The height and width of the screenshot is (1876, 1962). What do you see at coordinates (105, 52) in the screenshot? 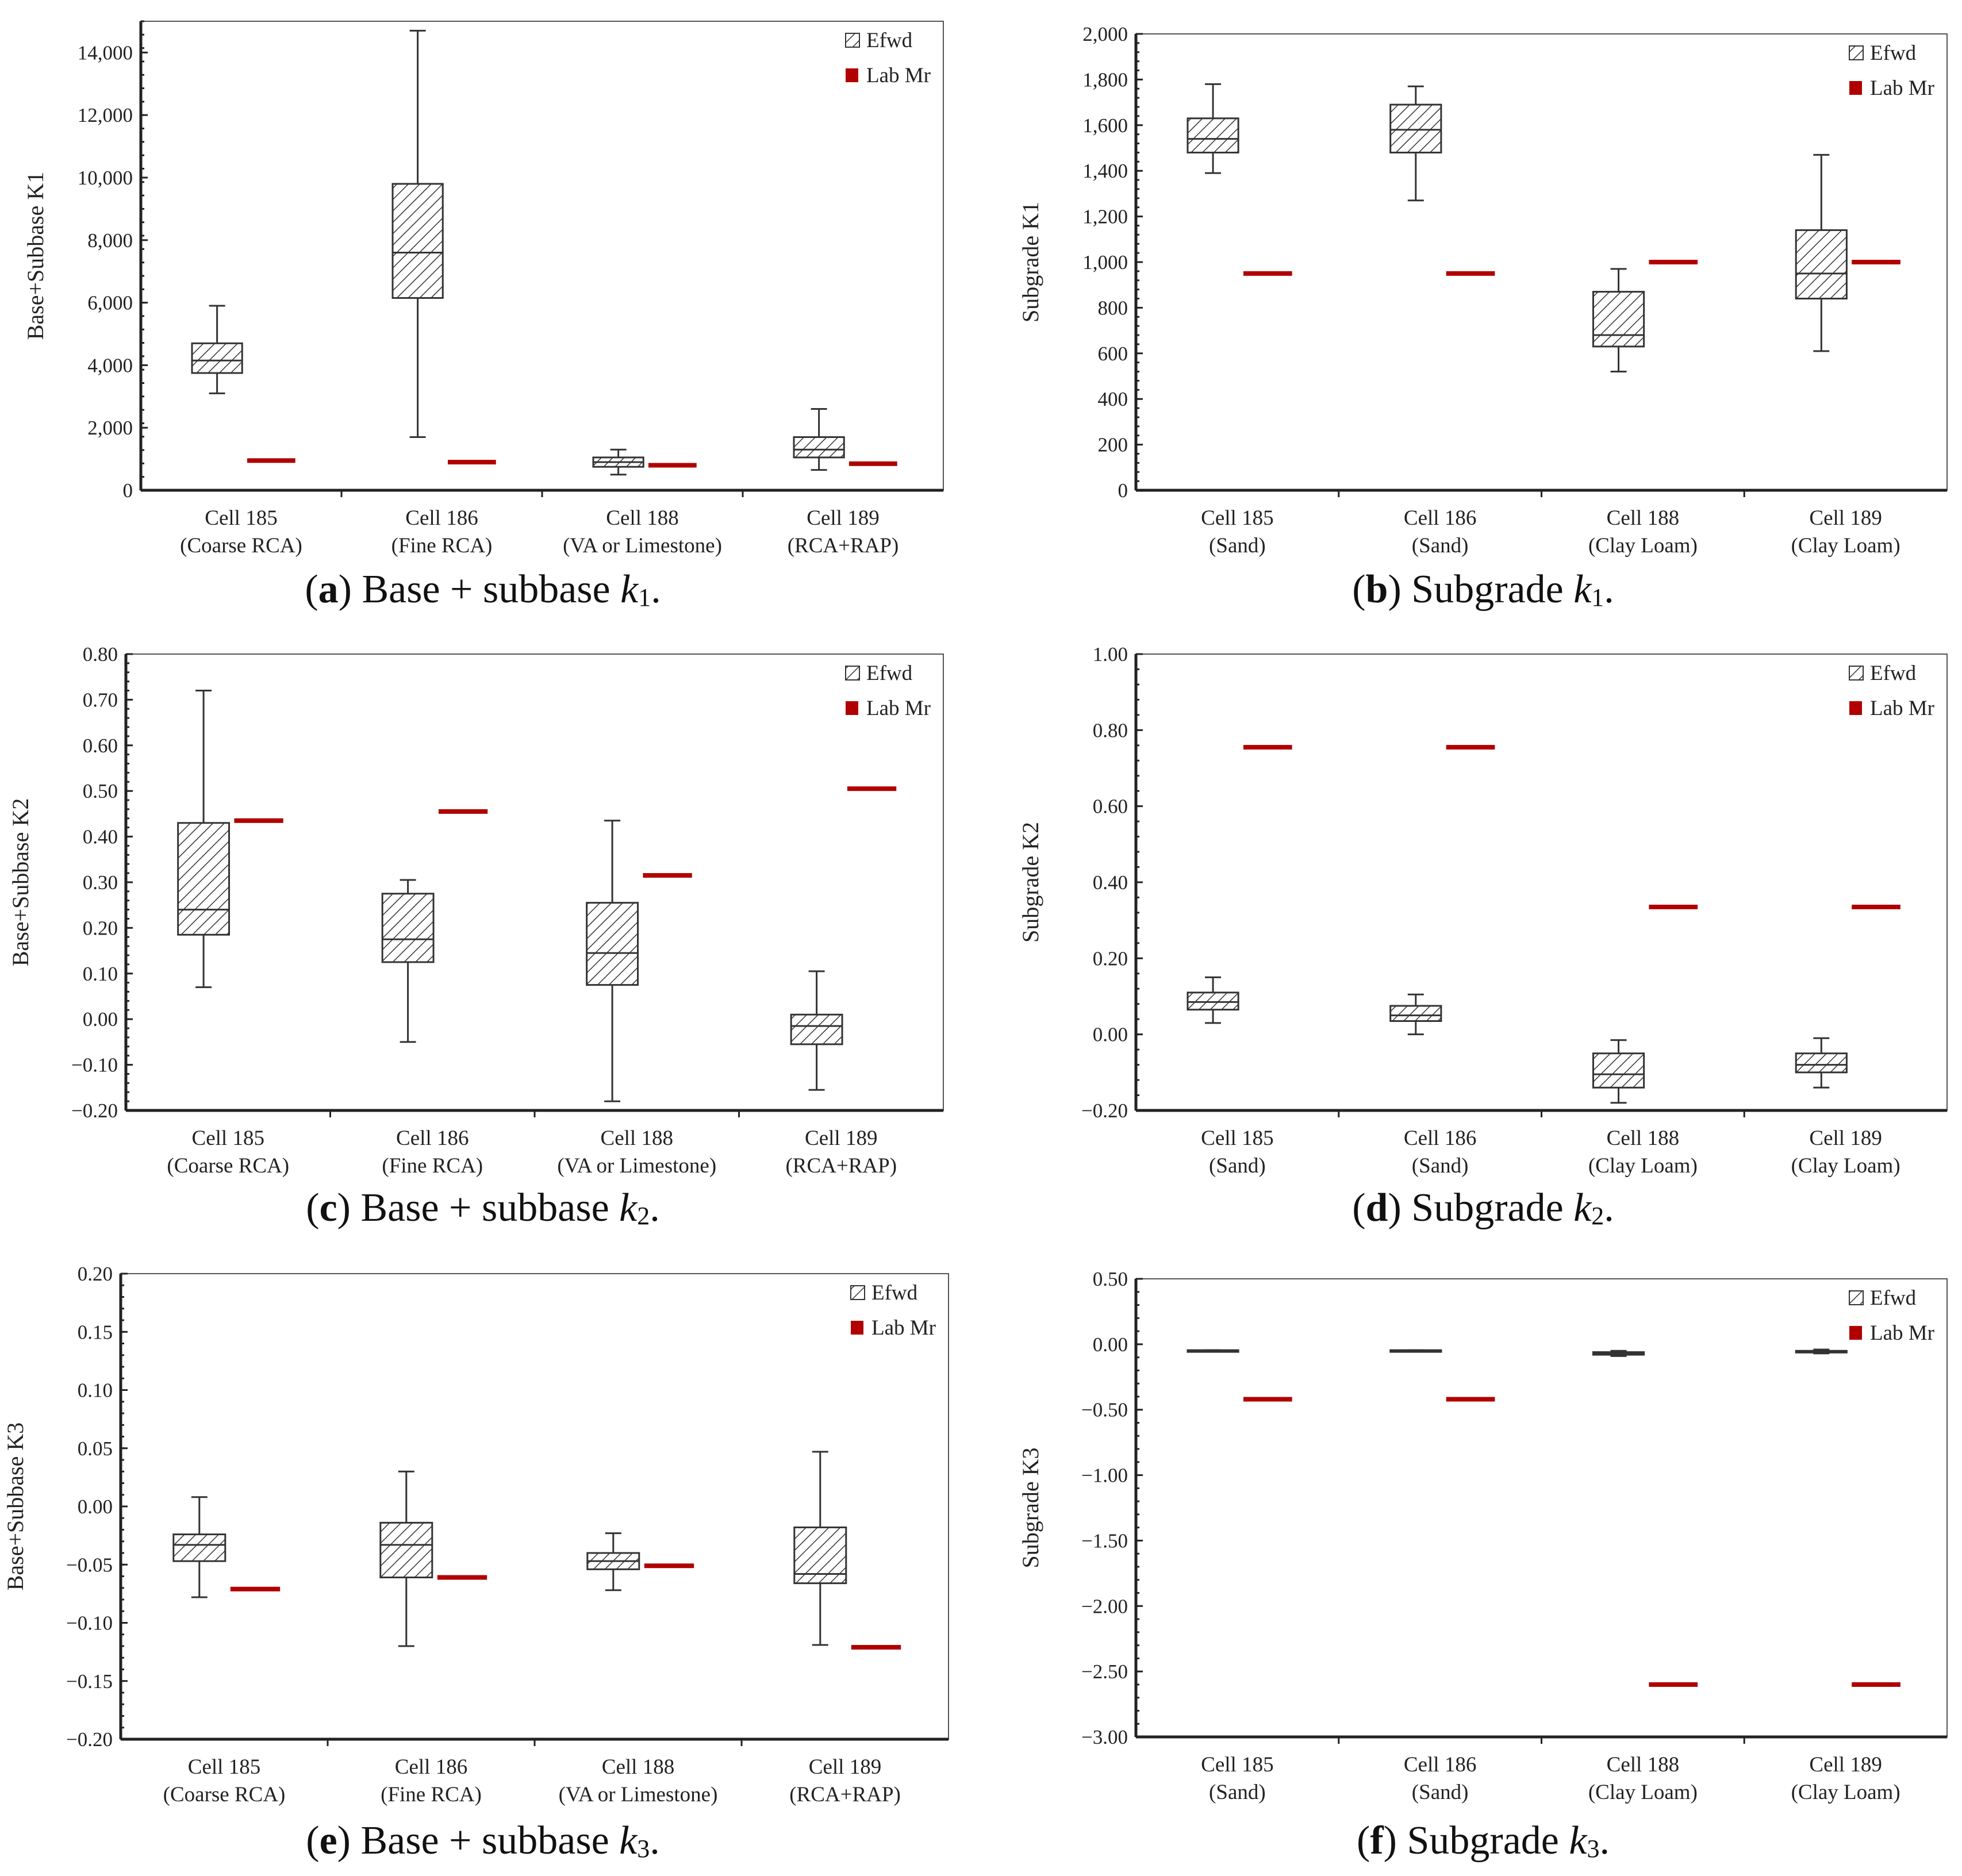
I see `y-tick-label: 14,000` at bounding box center [105, 52].